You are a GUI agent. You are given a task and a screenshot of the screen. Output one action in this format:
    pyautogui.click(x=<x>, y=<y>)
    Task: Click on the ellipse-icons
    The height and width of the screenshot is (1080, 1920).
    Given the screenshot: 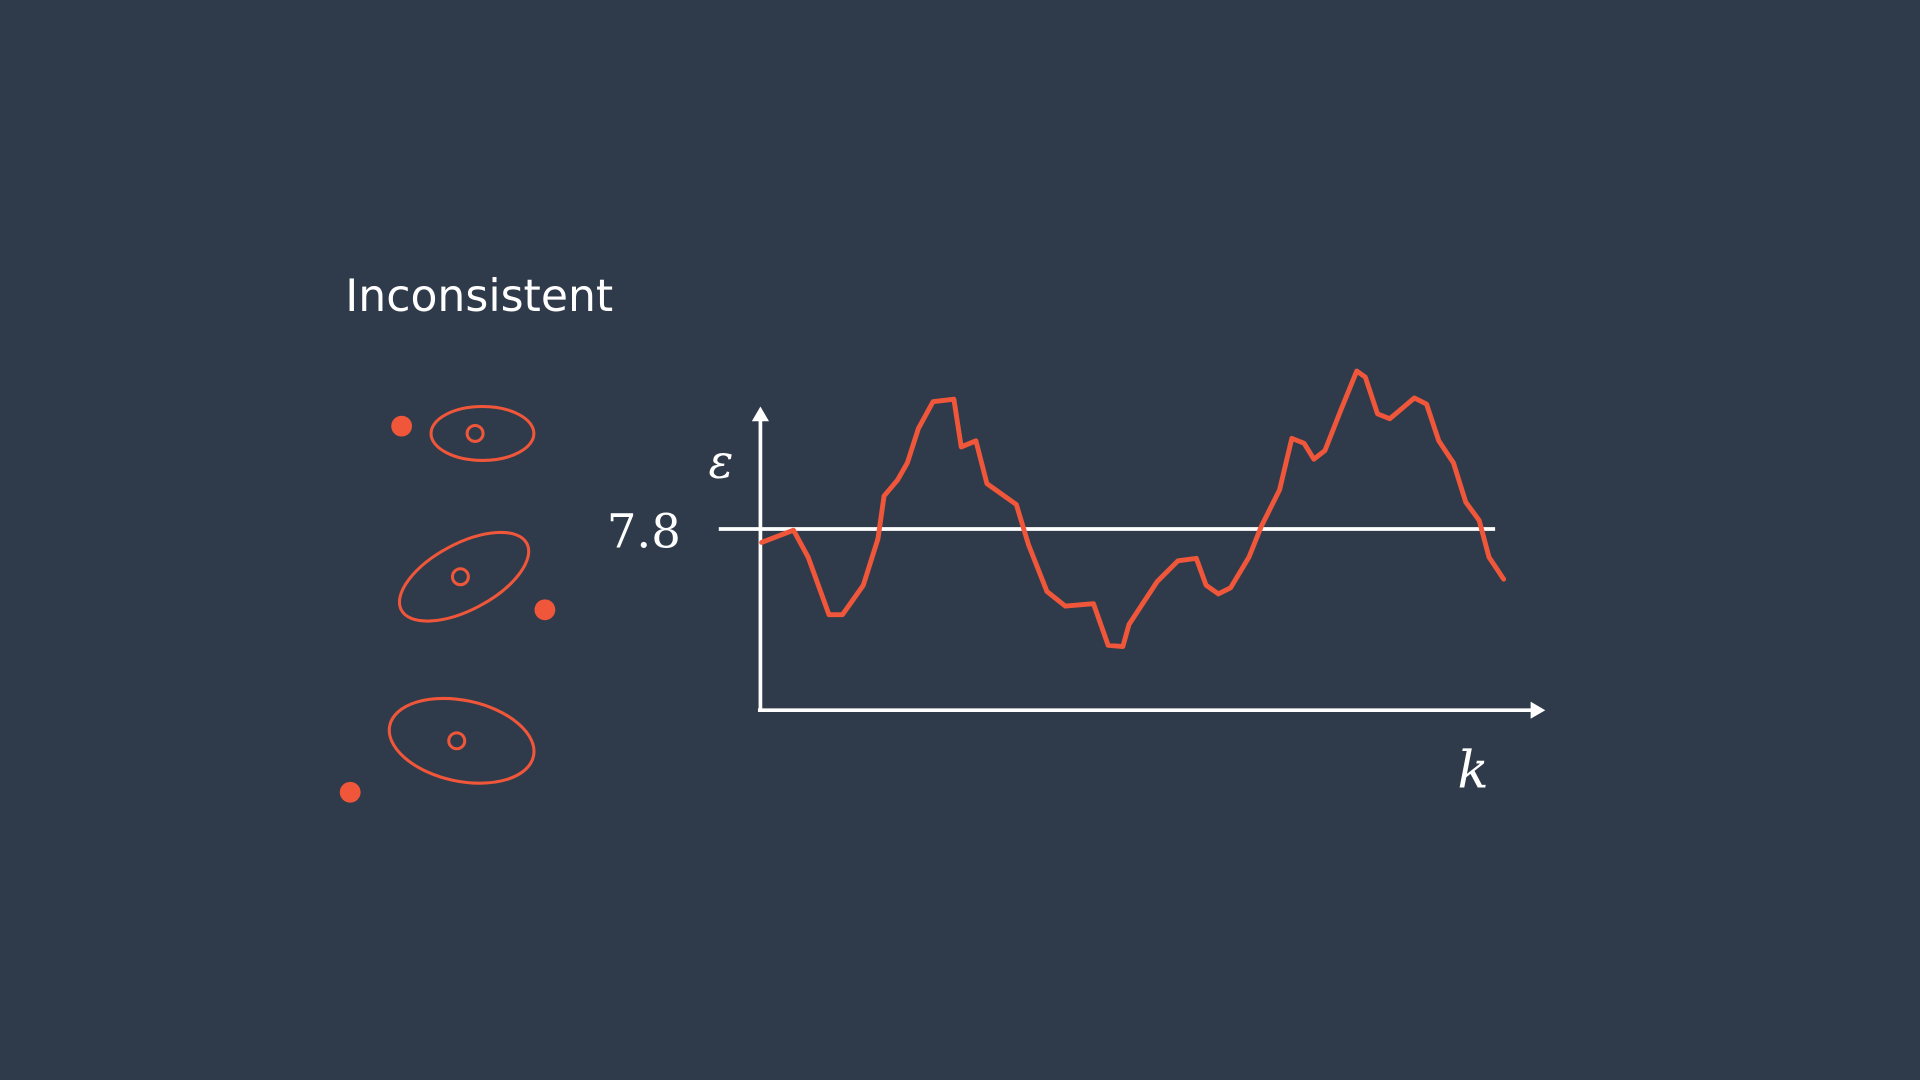 What is the action you would take?
    pyautogui.click(x=461, y=595)
    